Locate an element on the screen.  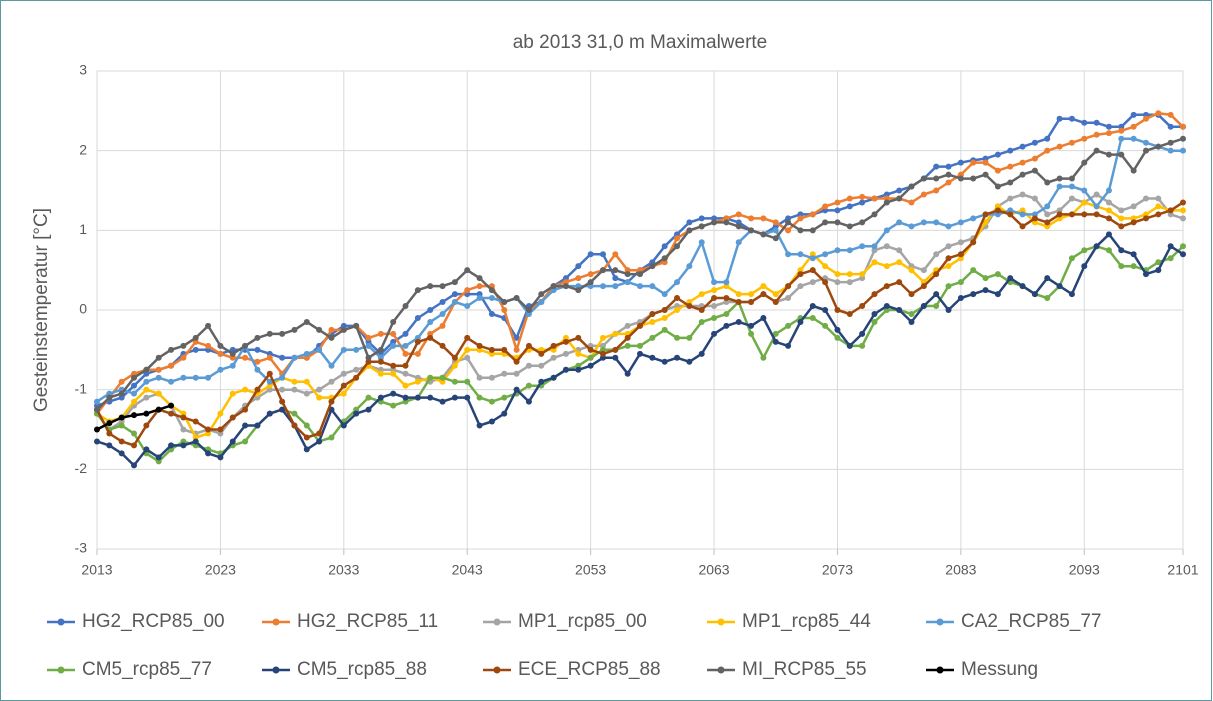
legend-item: CM5_rcp85_77 is located at coordinates (129, 669).